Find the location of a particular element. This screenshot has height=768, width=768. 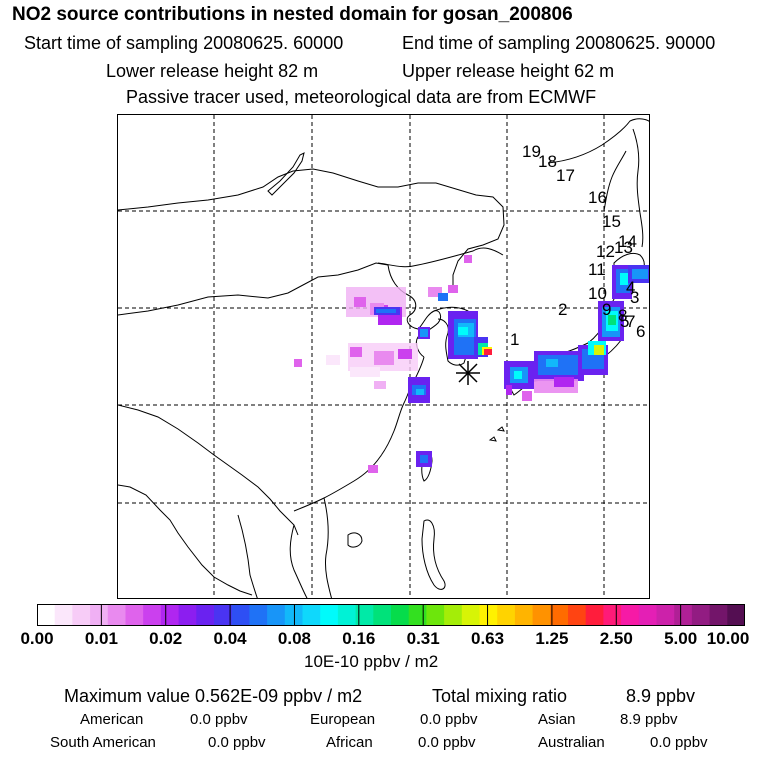

region-value-asian: 8.9 ppbv is located at coordinates (649, 719).